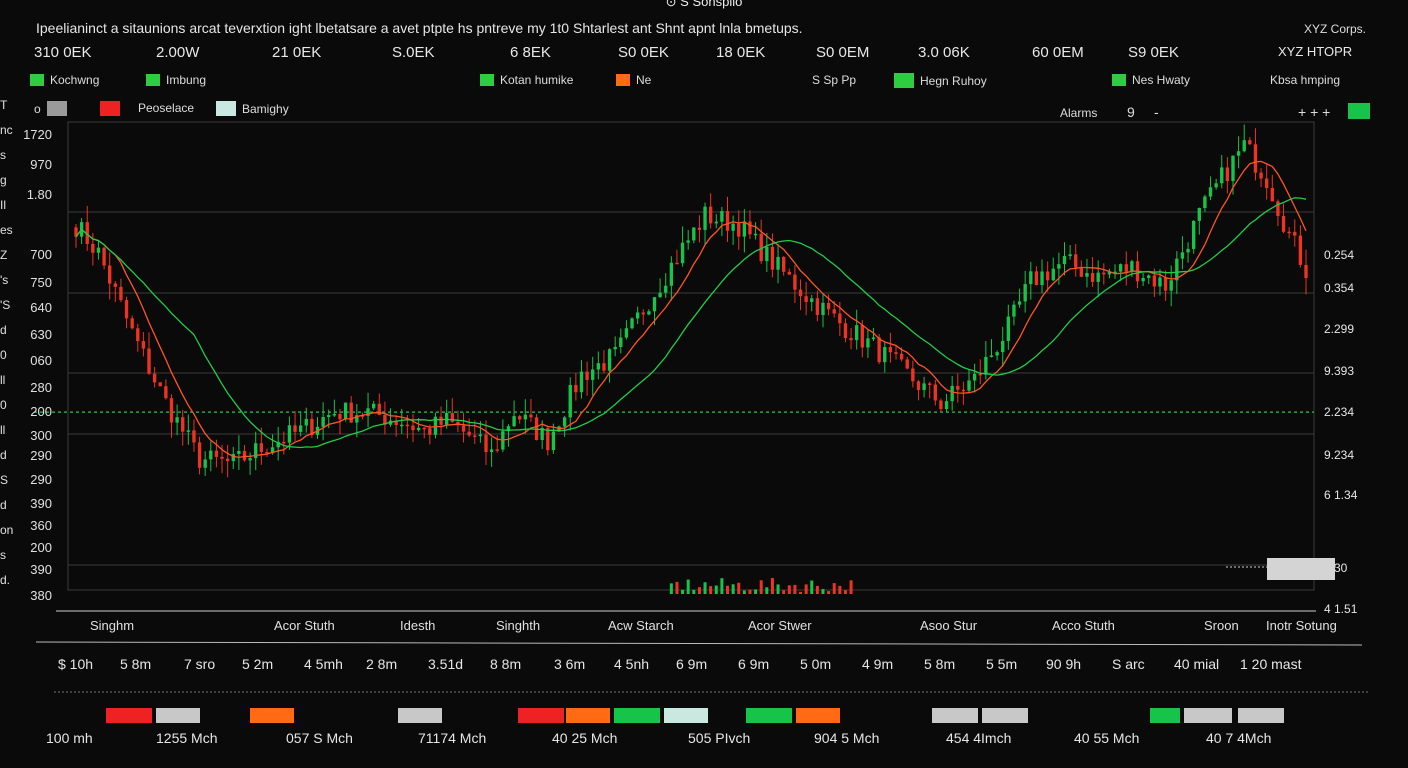  I want to click on scale-label: Singhth, so click(518, 625).